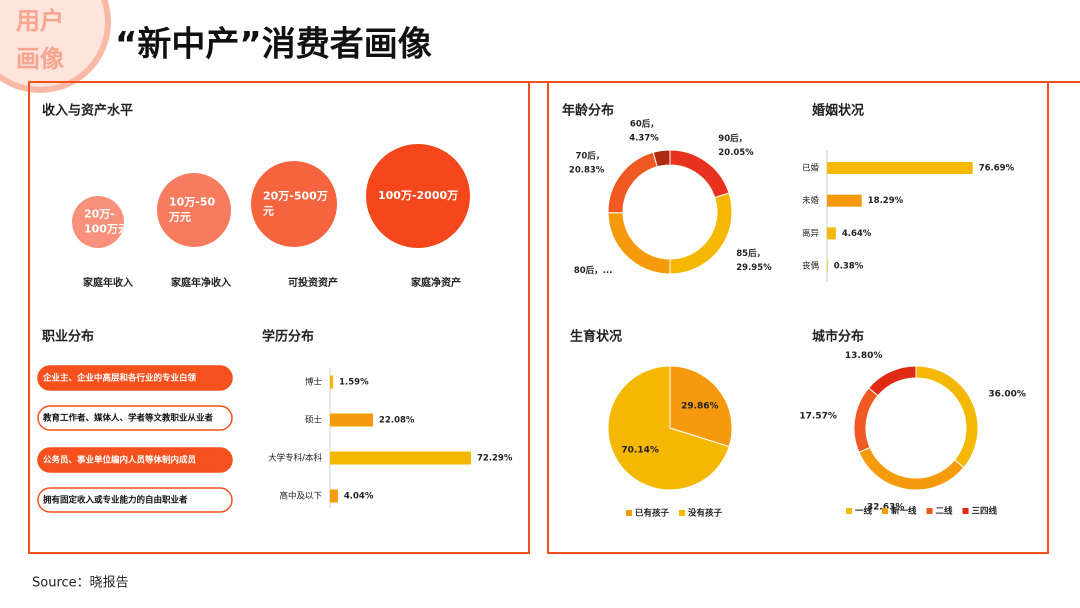  What do you see at coordinates (359, 497) in the screenshot?
I see `value-label: 4.04%` at bounding box center [359, 497].